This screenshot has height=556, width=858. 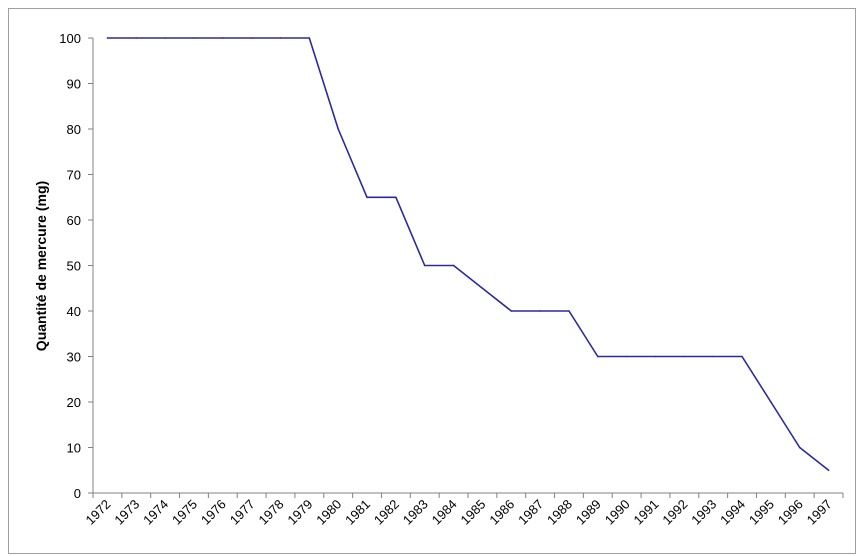 I want to click on y-tick-label: 80, so click(x=74, y=129).